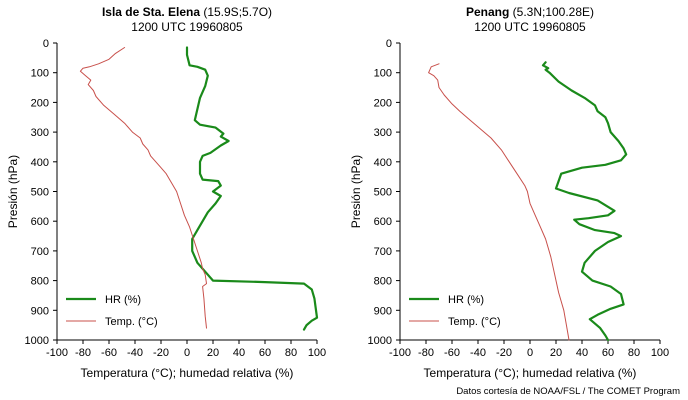 This screenshot has height=400, width=688. I want to click on chart-title: Isla de Sta. Elena (15.9S;5.7O), so click(187, 12).